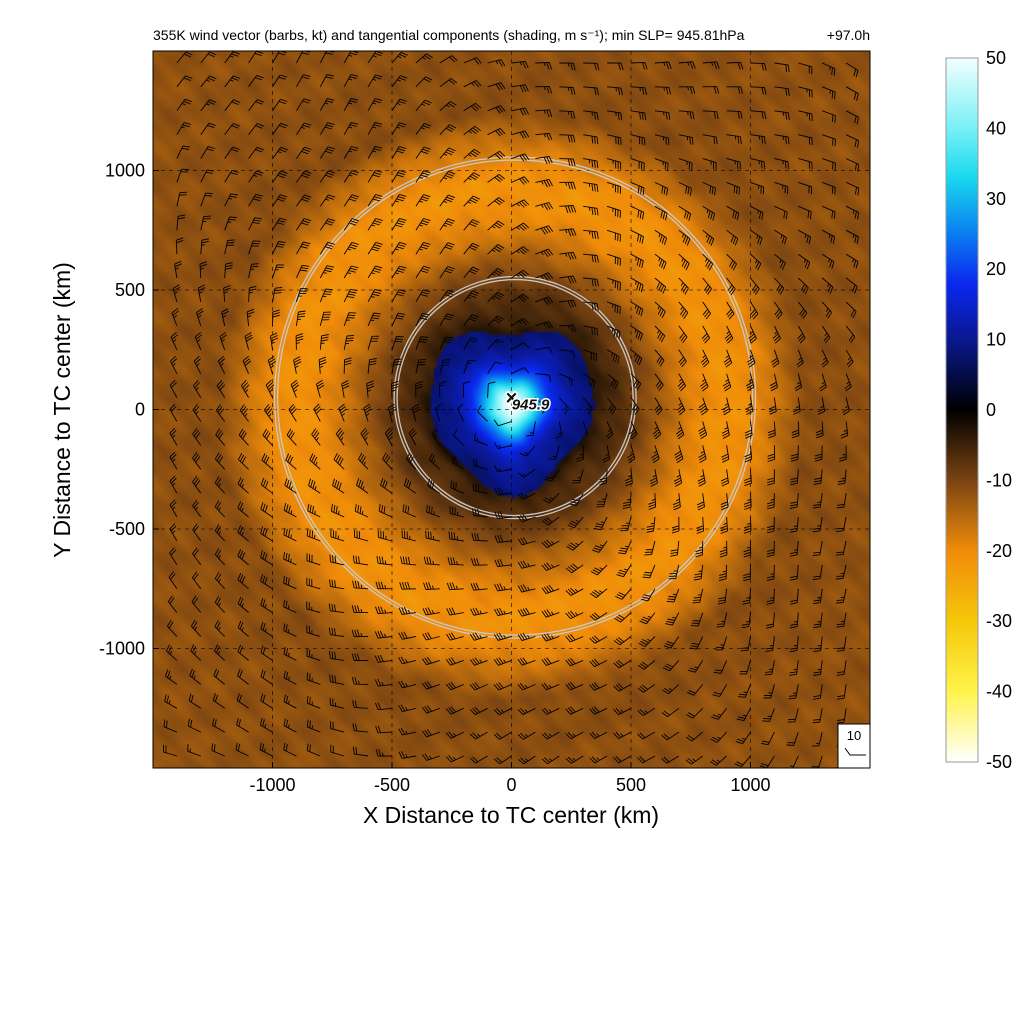  I want to click on x-axis-ticks: -1000 -500 0 500 1000, so click(510, 778).